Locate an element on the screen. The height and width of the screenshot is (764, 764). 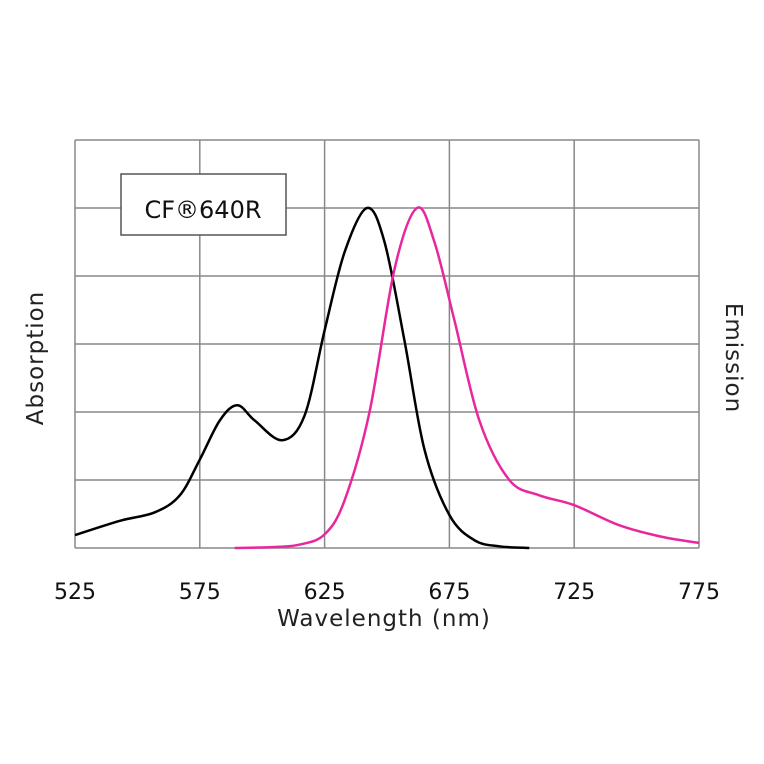
x-tick-label: 725 is located at coordinates (574, 592).